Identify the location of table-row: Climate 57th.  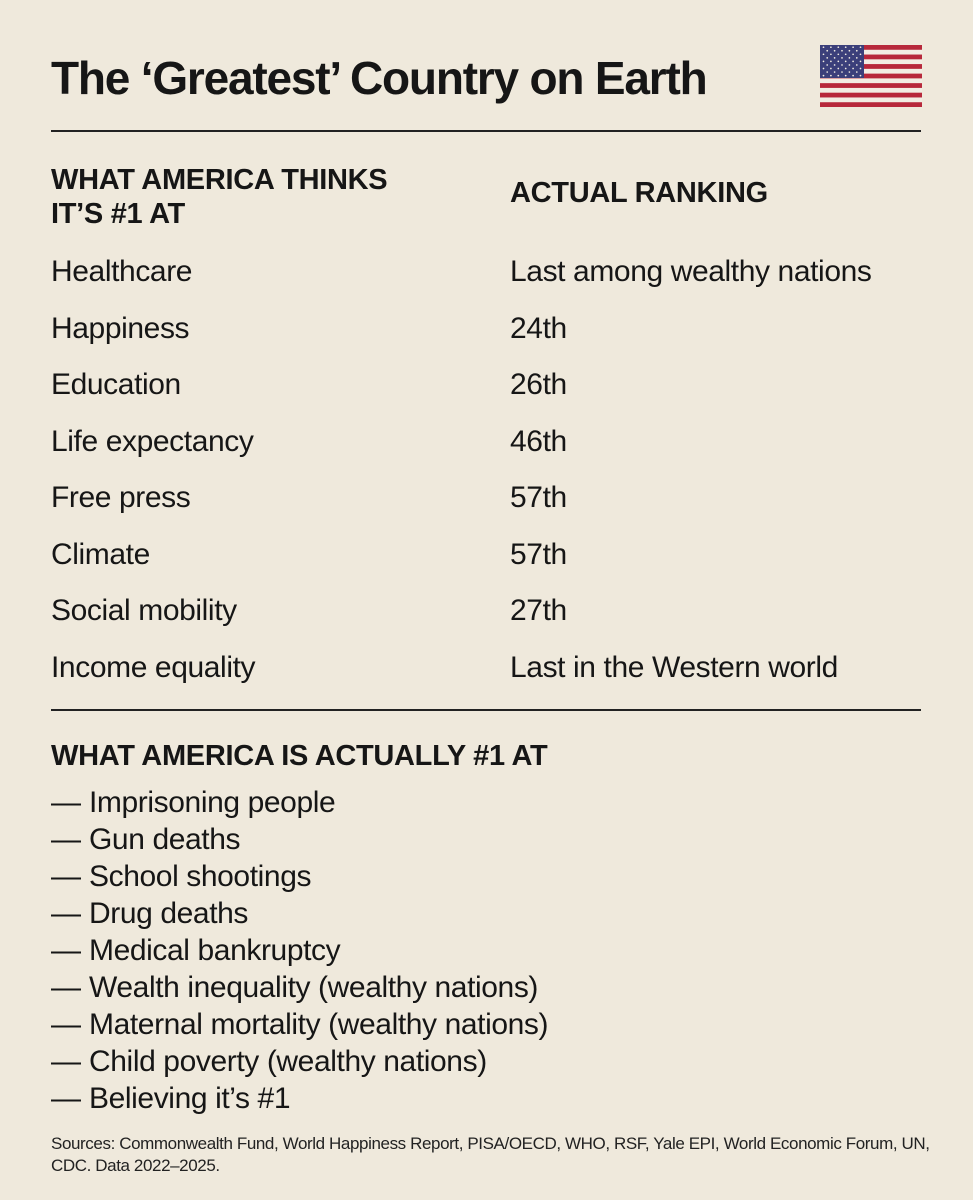
(501, 555).